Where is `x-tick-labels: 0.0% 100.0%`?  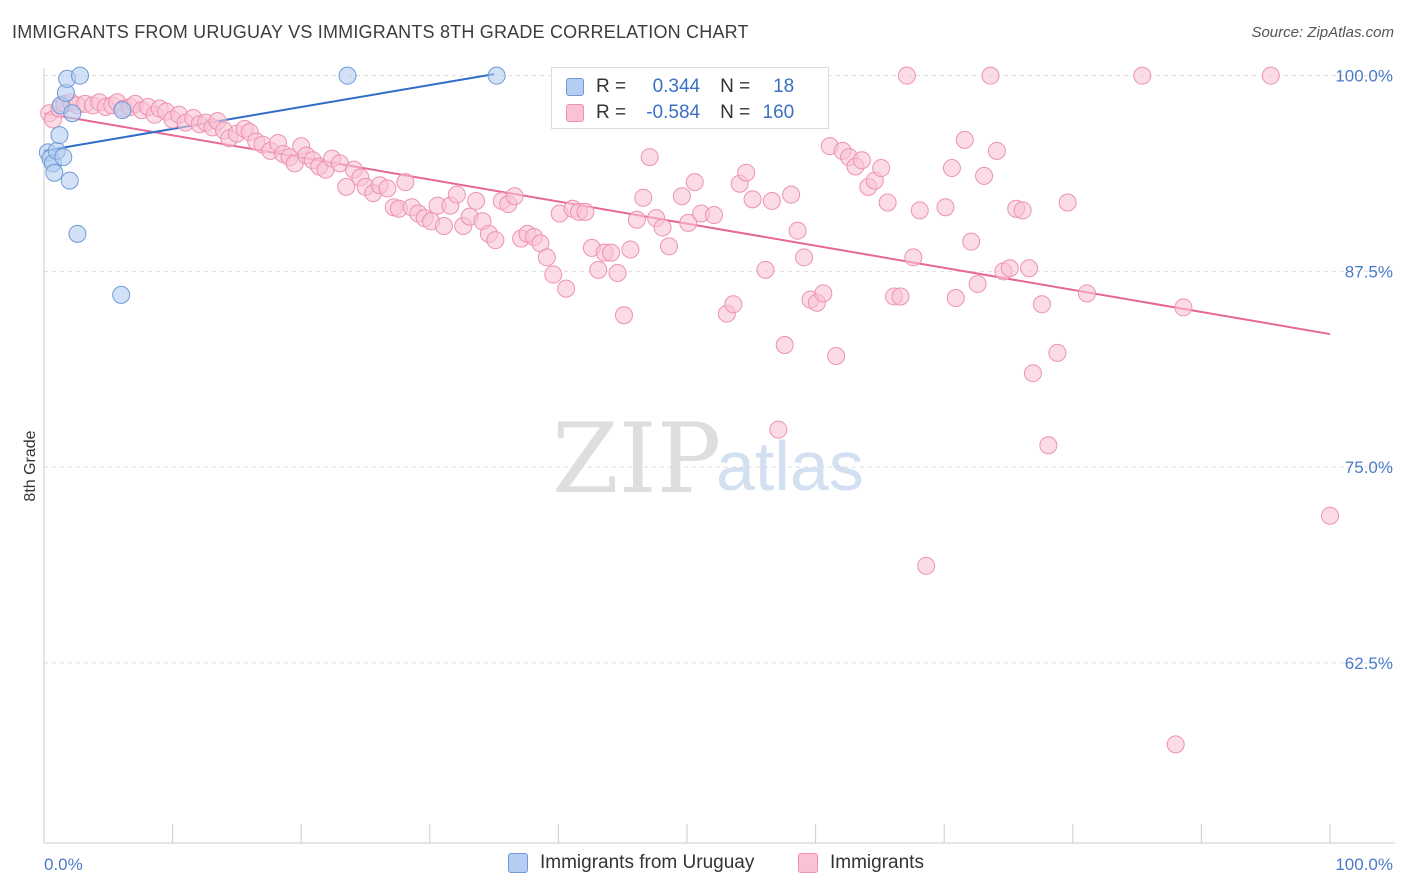
x-tick-labels: 0.0% 100.0% is located at coordinates (718, 864).